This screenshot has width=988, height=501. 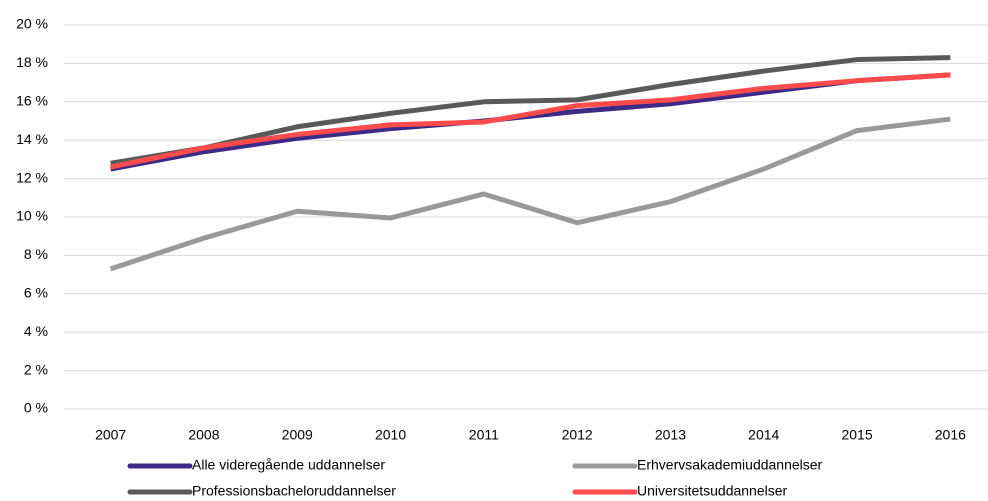 What do you see at coordinates (763, 435) in the screenshot?
I see `x-tick-label: 2014` at bounding box center [763, 435].